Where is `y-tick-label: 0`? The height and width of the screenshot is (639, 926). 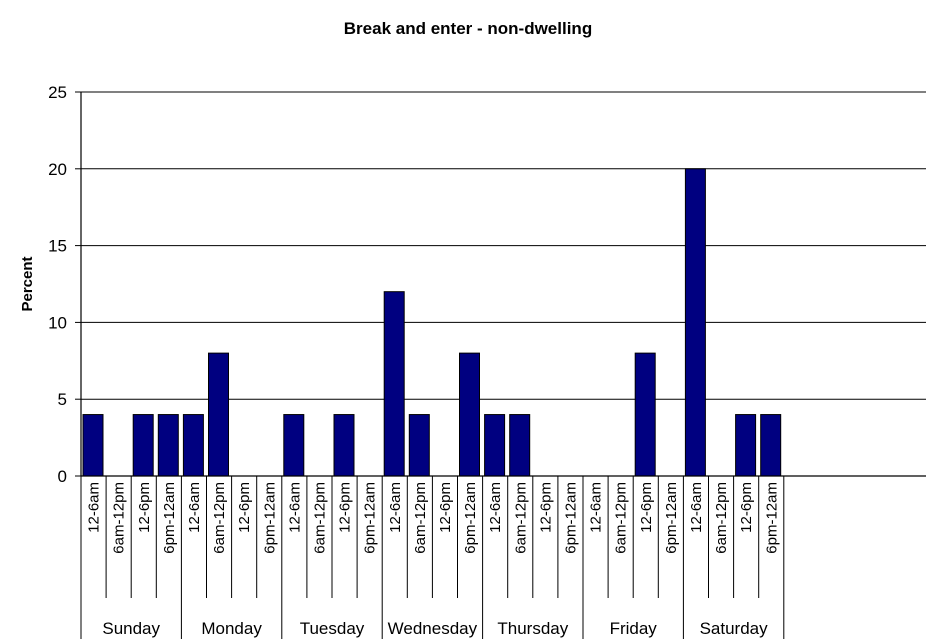 y-tick-label: 0 is located at coordinates (62, 476).